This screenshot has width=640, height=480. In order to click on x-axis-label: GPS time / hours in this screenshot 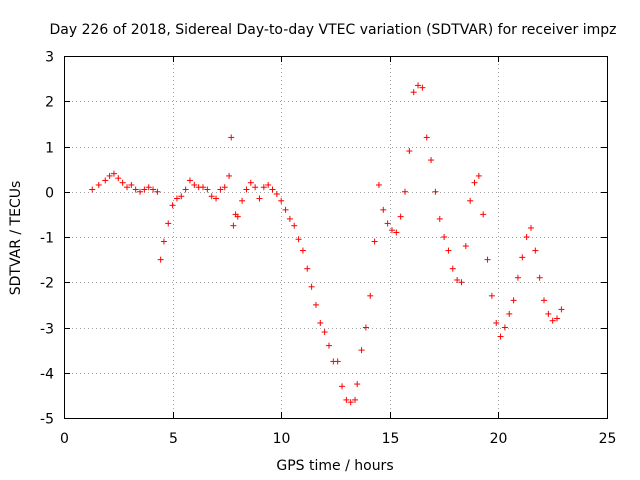, I will do `click(334, 466)`.